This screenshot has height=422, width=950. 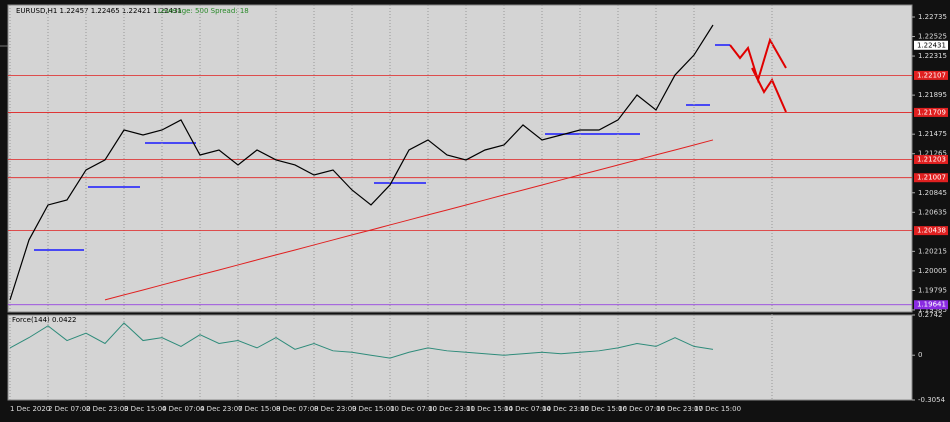 What do you see at coordinates (932, 400) in the screenshot?
I see `y-tick-label: -0.3054` at bounding box center [932, 400].